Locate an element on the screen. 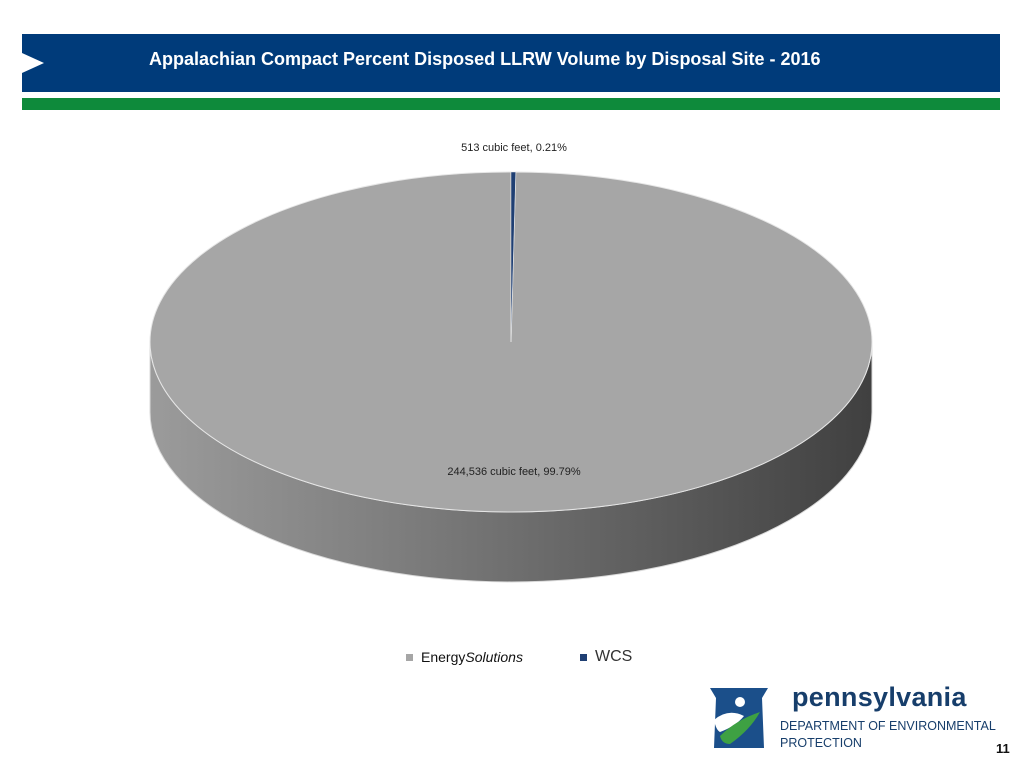 Image resolution: width=1024 pixels, height=768 pixels. legend-label-wcs: WCS is located at coordinates (614, 656).